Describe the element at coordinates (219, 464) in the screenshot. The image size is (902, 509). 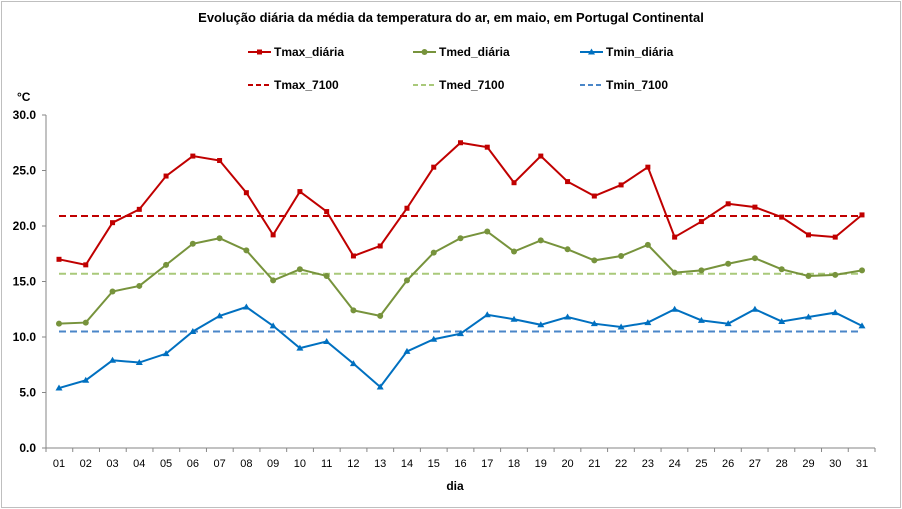
I see `x-tick-label: 07` at that location.